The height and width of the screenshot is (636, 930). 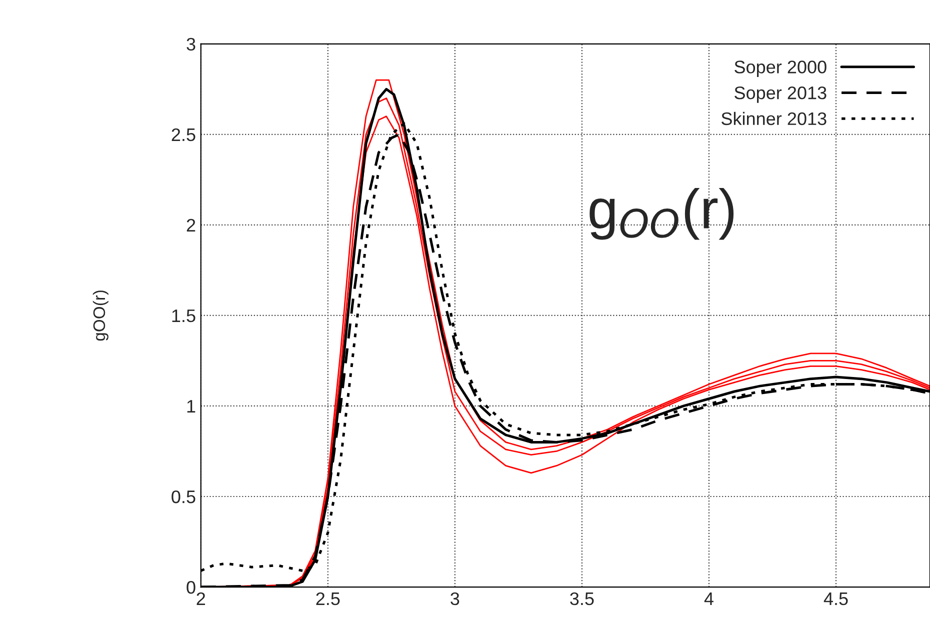 I want to click on legend-label: Skinner 2013, so click(x=774, y=119).